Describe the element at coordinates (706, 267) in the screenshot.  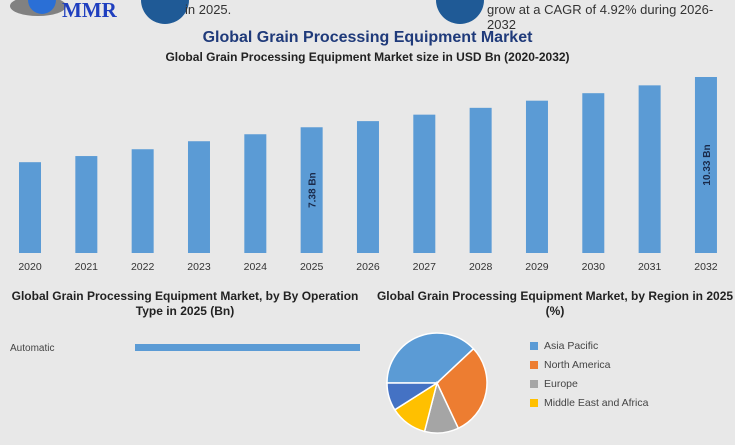
I see `x-tick-label: 2032` at that location.